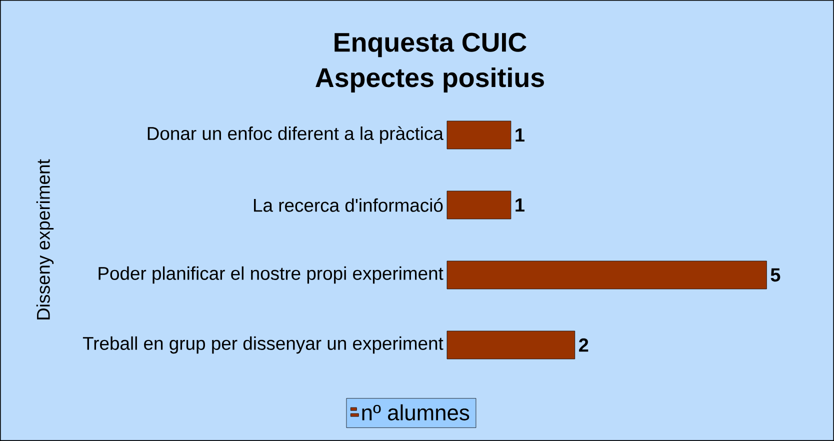 This screenshot has height=441, width=834. I want to click on y-tick-label: Treball en grup per dissenyar un experiment, so click(263, 345).